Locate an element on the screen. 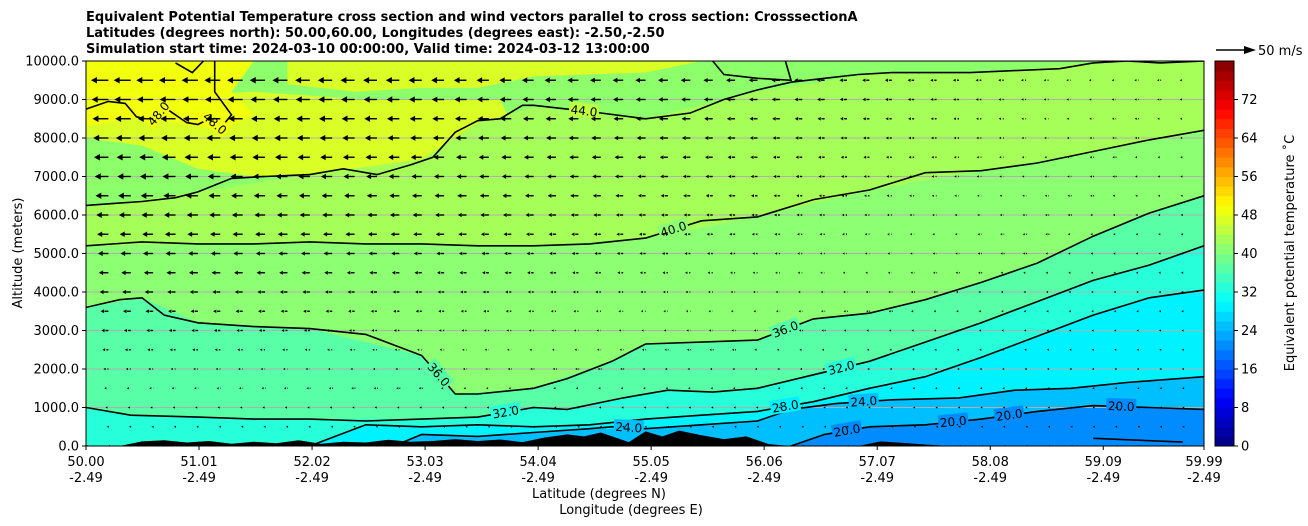 The height and width of the screenshot is (526, 1308). contour-label: 44.0 is located at coordinates (584, 111).